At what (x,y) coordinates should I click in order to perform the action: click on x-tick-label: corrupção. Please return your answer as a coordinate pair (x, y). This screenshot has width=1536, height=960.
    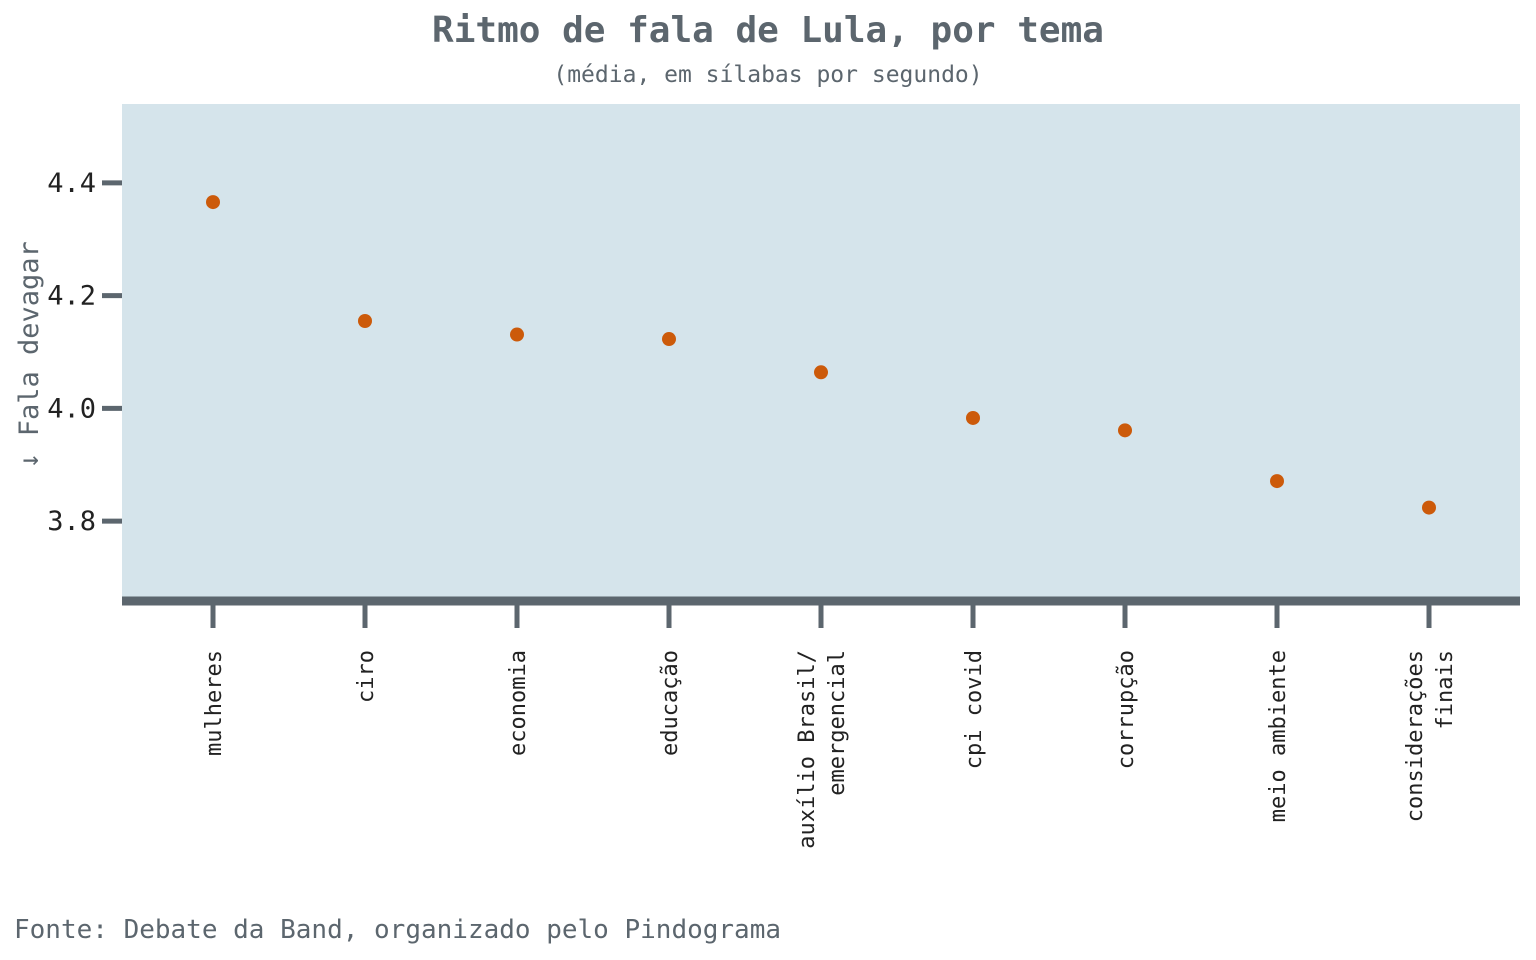
    Looking at the image, I should click on (1126, 709).